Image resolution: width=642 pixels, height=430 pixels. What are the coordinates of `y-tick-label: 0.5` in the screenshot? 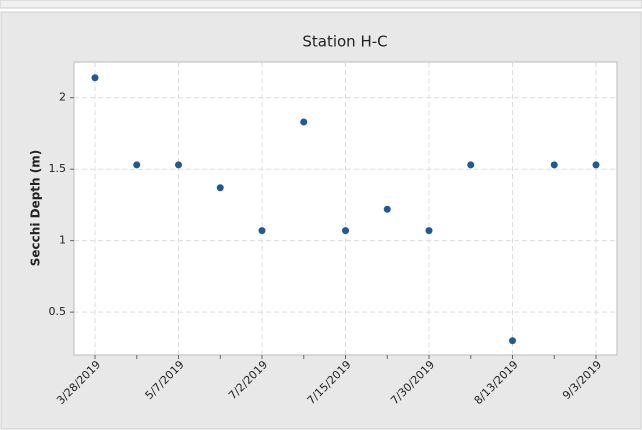 It's located at (58, 311).